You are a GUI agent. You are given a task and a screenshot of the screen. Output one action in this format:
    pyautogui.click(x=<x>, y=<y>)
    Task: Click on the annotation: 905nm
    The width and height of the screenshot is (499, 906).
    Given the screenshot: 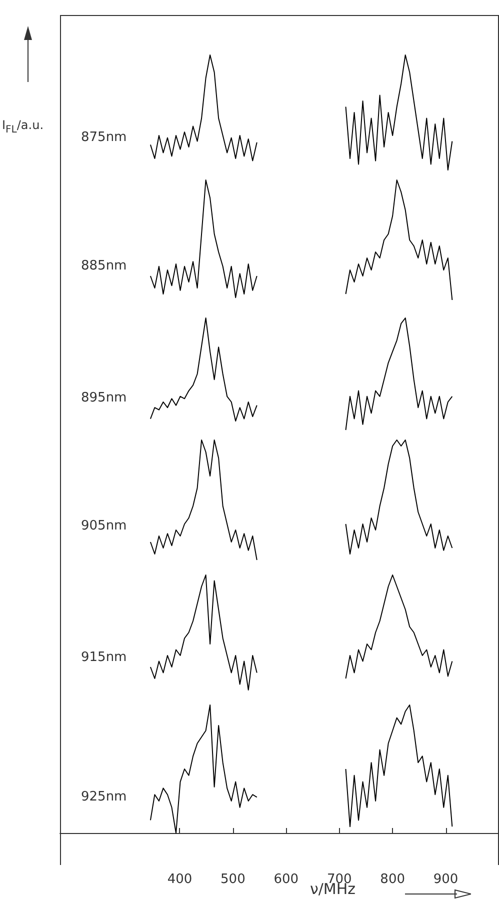 What is the action you would take?
    pyautogui.click(x=104, y=526)
    